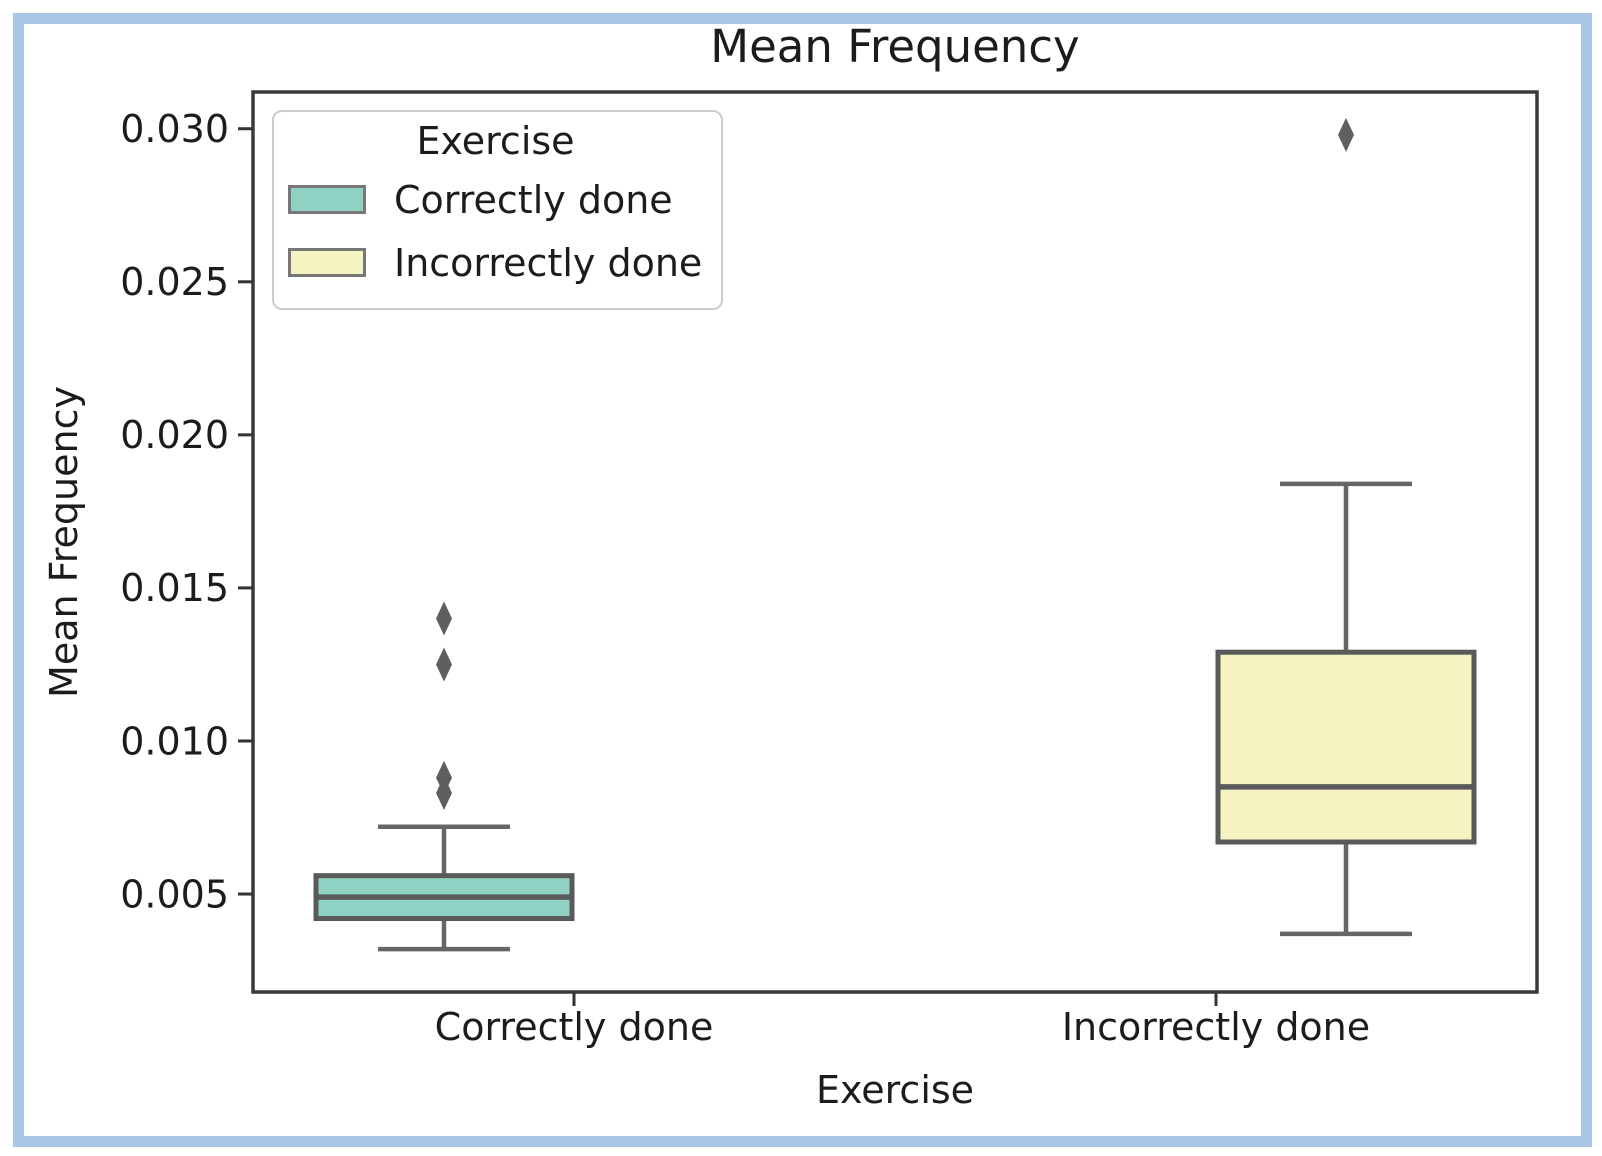 The width and height of the screenshot is (1602, 1156). What do you see at coordinates (1216, 1027) in the screenshot?
I see `x-tick-label: Incorrectly done` at bounding box center [1216, 1027].